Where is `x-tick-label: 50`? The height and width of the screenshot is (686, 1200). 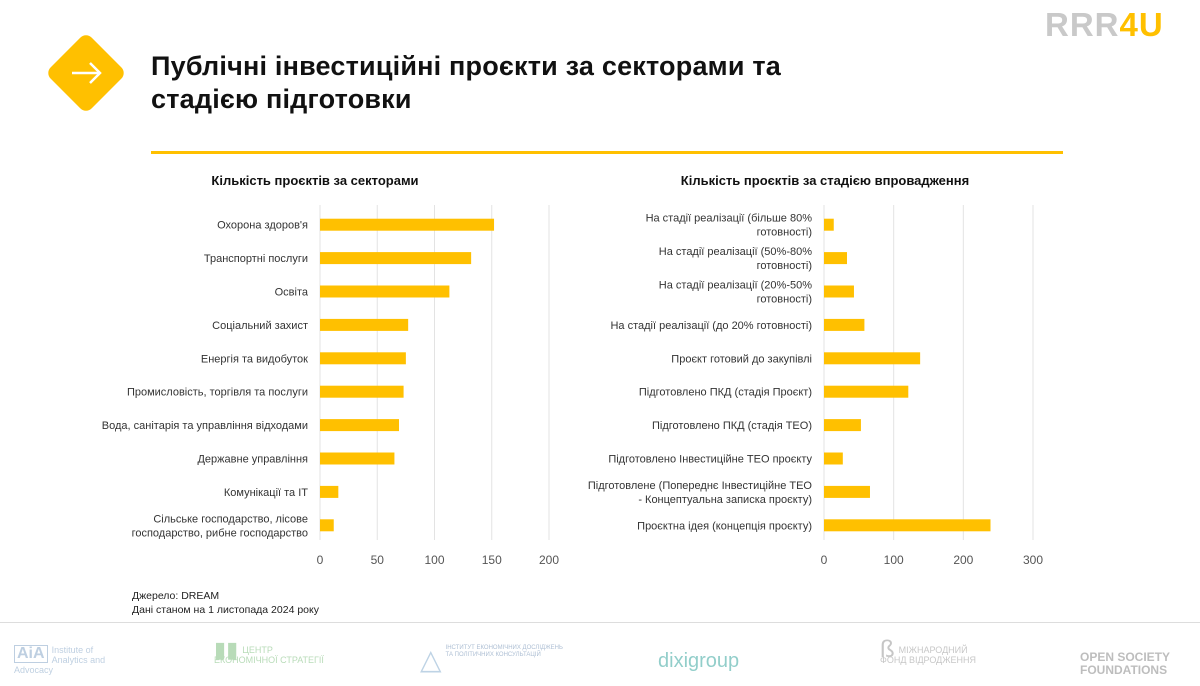 x-tick-label: 50 is located at coordinates (378, 560).